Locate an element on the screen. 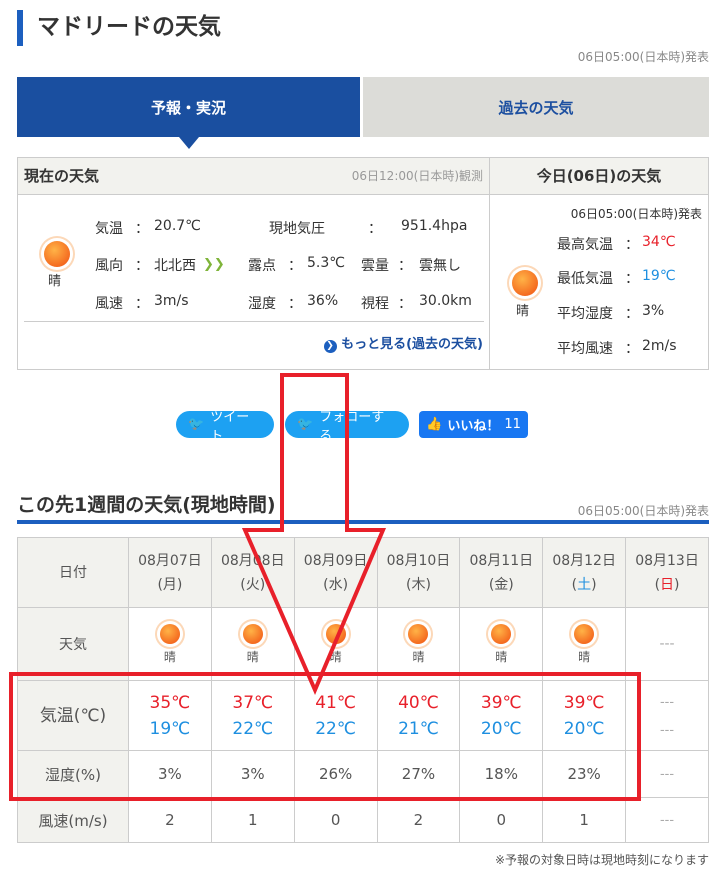 Image resolution: width=727 pixels, height=875 pixels. tweet-label: ツイート is located at coordinates (230, 426).